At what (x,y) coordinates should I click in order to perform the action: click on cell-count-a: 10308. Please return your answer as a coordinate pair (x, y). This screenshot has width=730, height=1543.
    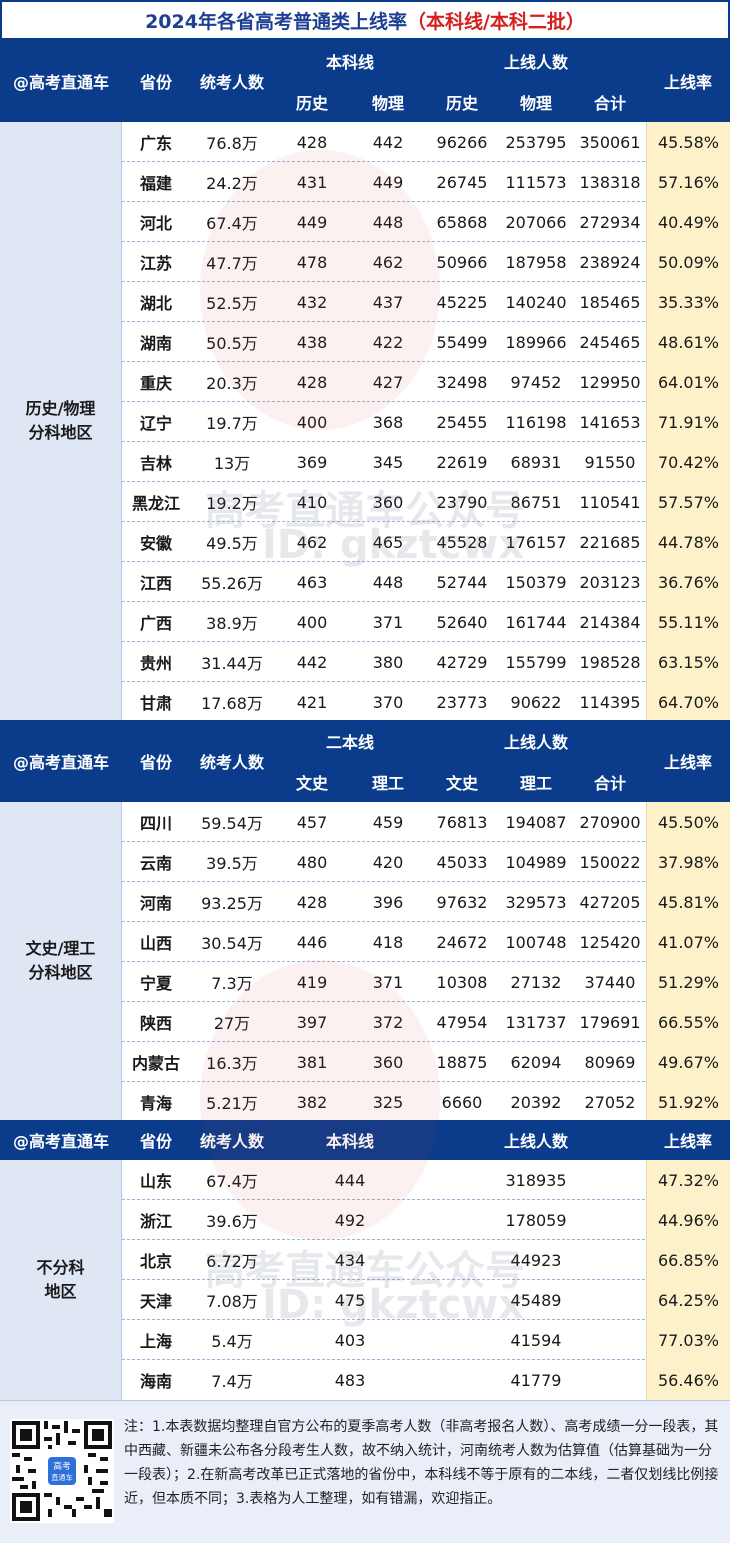
    Looking at the image, I should click on (462, 982).